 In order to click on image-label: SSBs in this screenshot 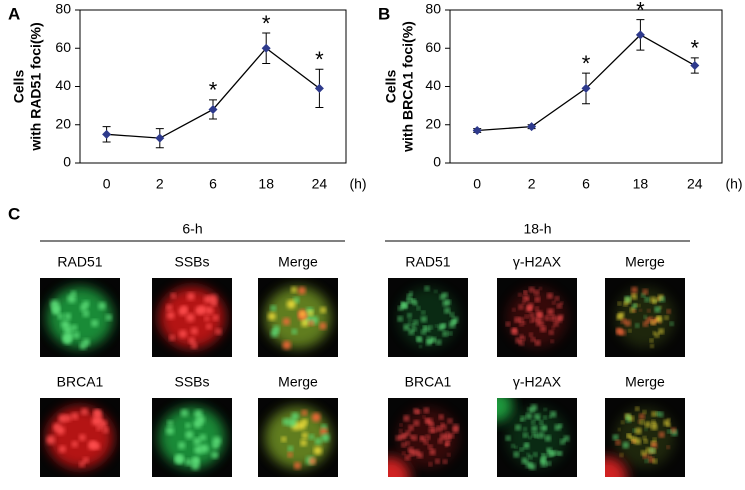, I will do `click(191, 382)`.